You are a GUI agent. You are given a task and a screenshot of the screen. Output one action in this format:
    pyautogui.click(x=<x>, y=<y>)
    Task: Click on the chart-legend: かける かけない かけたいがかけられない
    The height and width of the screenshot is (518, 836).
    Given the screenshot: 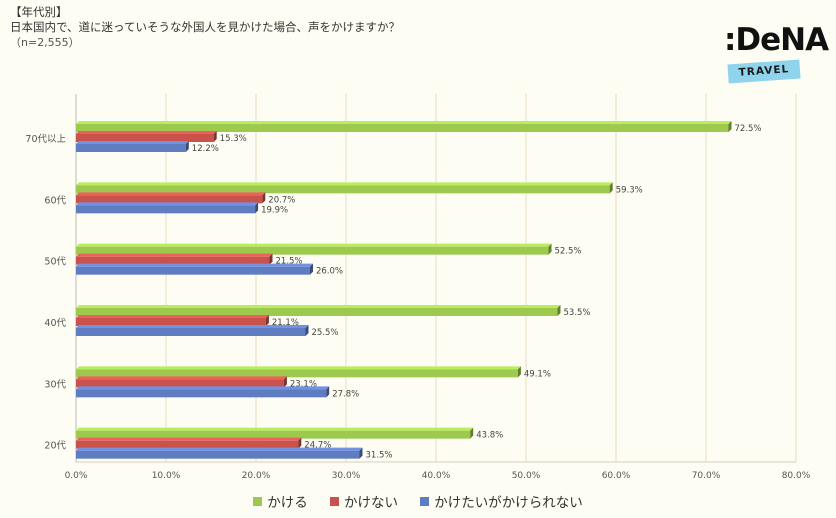 What is the action you would take?
    pyautogui.click(x=418, y=501)
    